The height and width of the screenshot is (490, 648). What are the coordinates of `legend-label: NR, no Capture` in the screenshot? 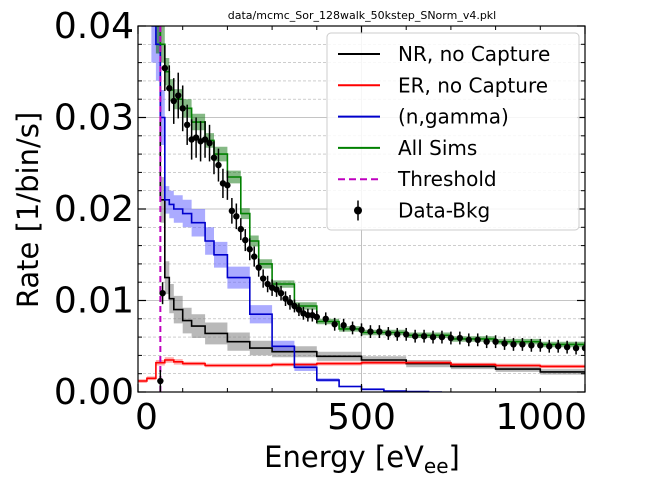 It's located at (474, 54).